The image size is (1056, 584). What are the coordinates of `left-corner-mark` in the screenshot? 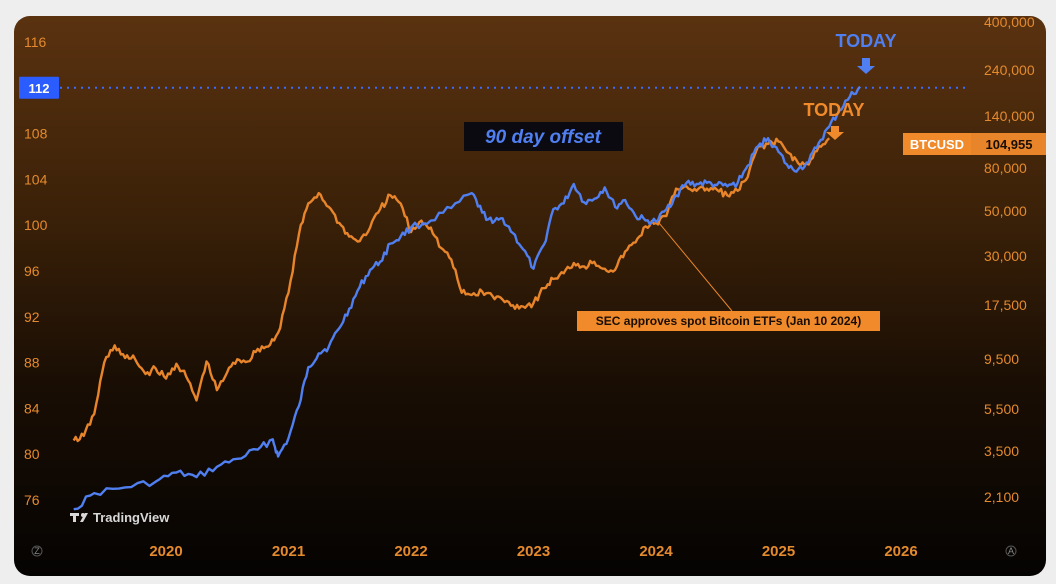 It's located at (37, 551).